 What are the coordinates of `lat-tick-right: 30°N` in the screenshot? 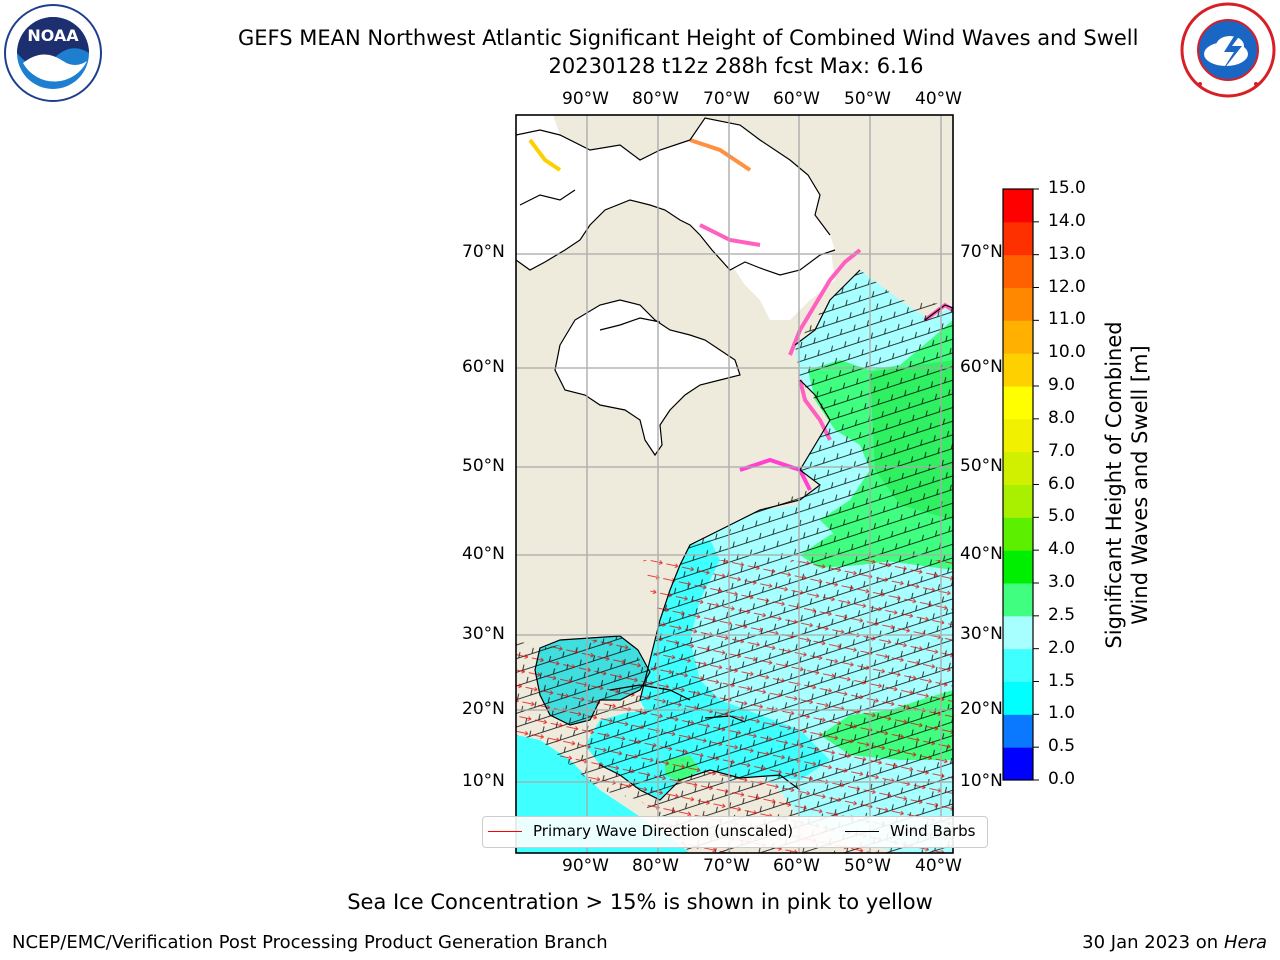 It's located at (981, 634).